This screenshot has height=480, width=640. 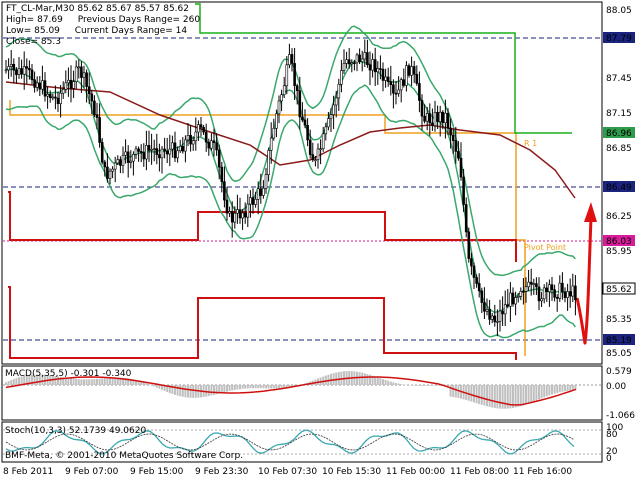 What do you see at coordinates (262, 226) in the screenshot?
I see `upper-red-level` at bounding box center [262, 226].